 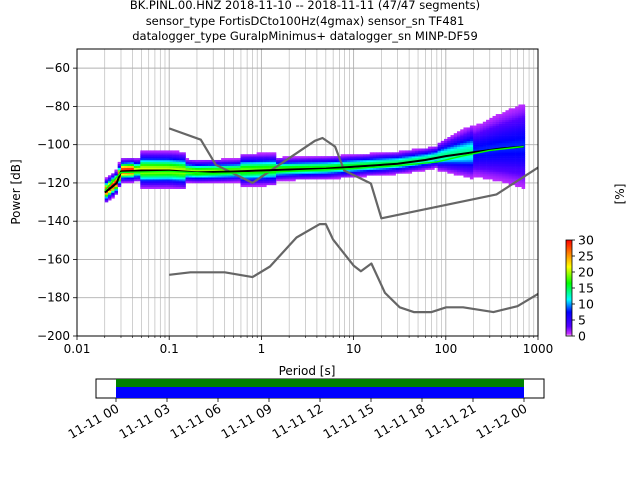 I want to click on y-axis-label: Power [dB], so click(x=16, y=191).